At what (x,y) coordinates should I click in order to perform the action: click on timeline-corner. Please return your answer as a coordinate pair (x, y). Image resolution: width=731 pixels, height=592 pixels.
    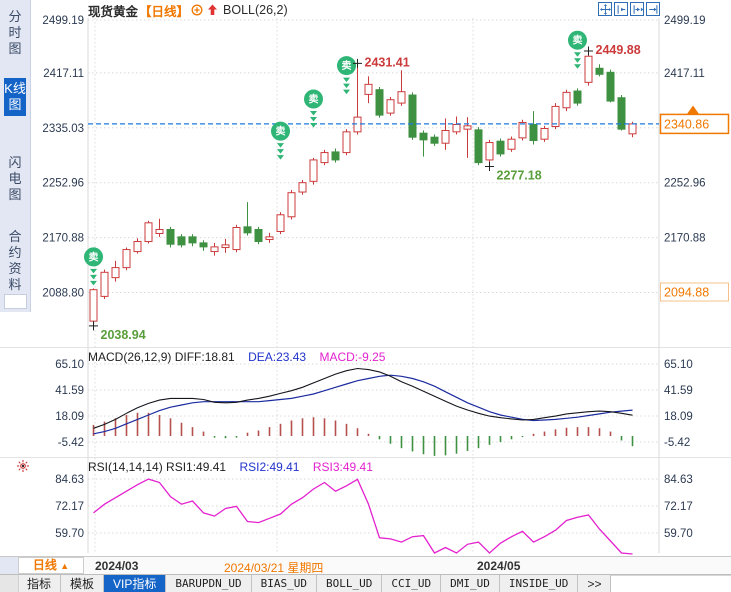
    Looking at the image, I should click on (9, 565).